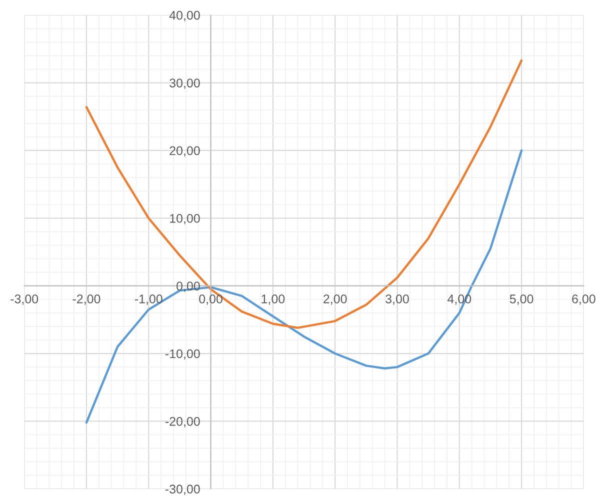 The width and height of the screenshot is (608, 504). I want to click on y-tick-label: -10,00, so click(182, 354).